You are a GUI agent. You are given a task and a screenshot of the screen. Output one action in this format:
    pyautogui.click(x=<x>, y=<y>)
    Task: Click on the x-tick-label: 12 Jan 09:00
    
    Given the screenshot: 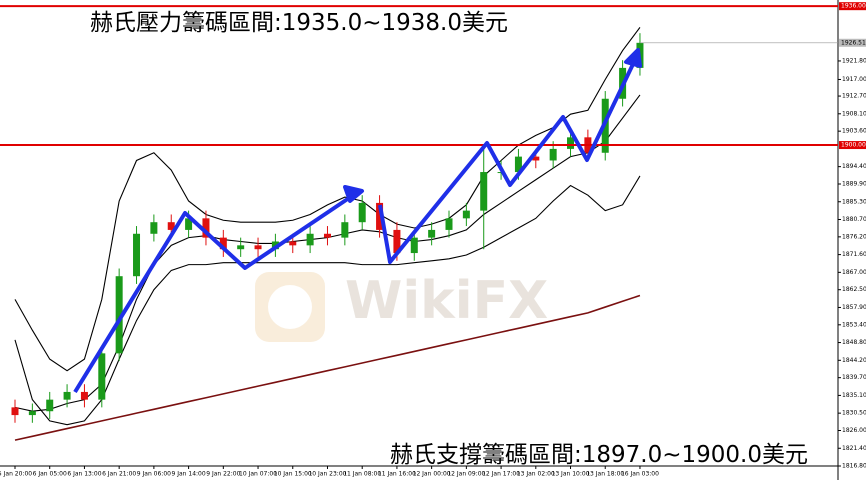 What is the action you would take?
    pyautogui.click(x=466, y=474)
    